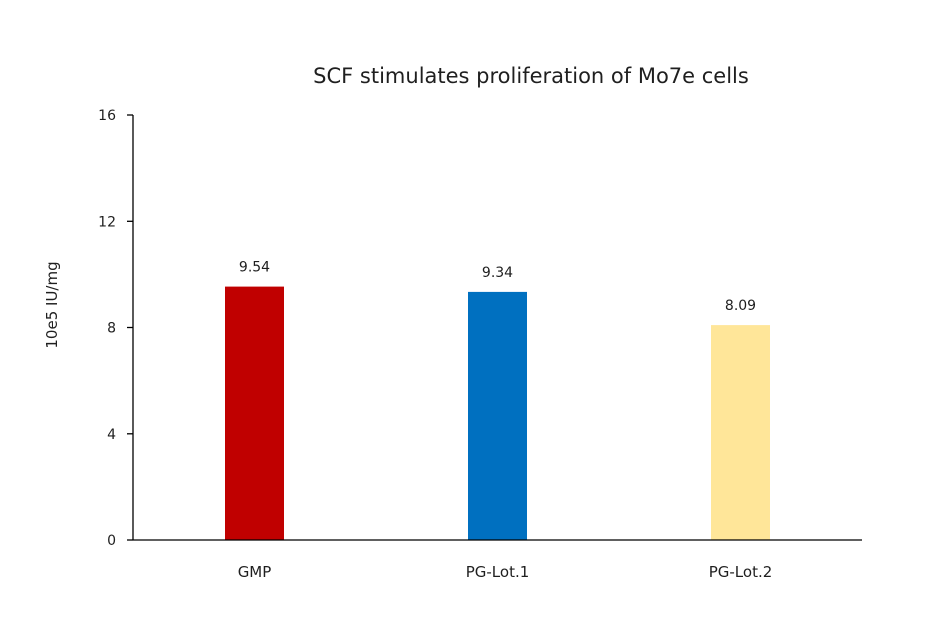  What do you see at coordinates (111, 329) in the screenshot?
I see `y-tick-label: 8` at bounding box center [111, 329].